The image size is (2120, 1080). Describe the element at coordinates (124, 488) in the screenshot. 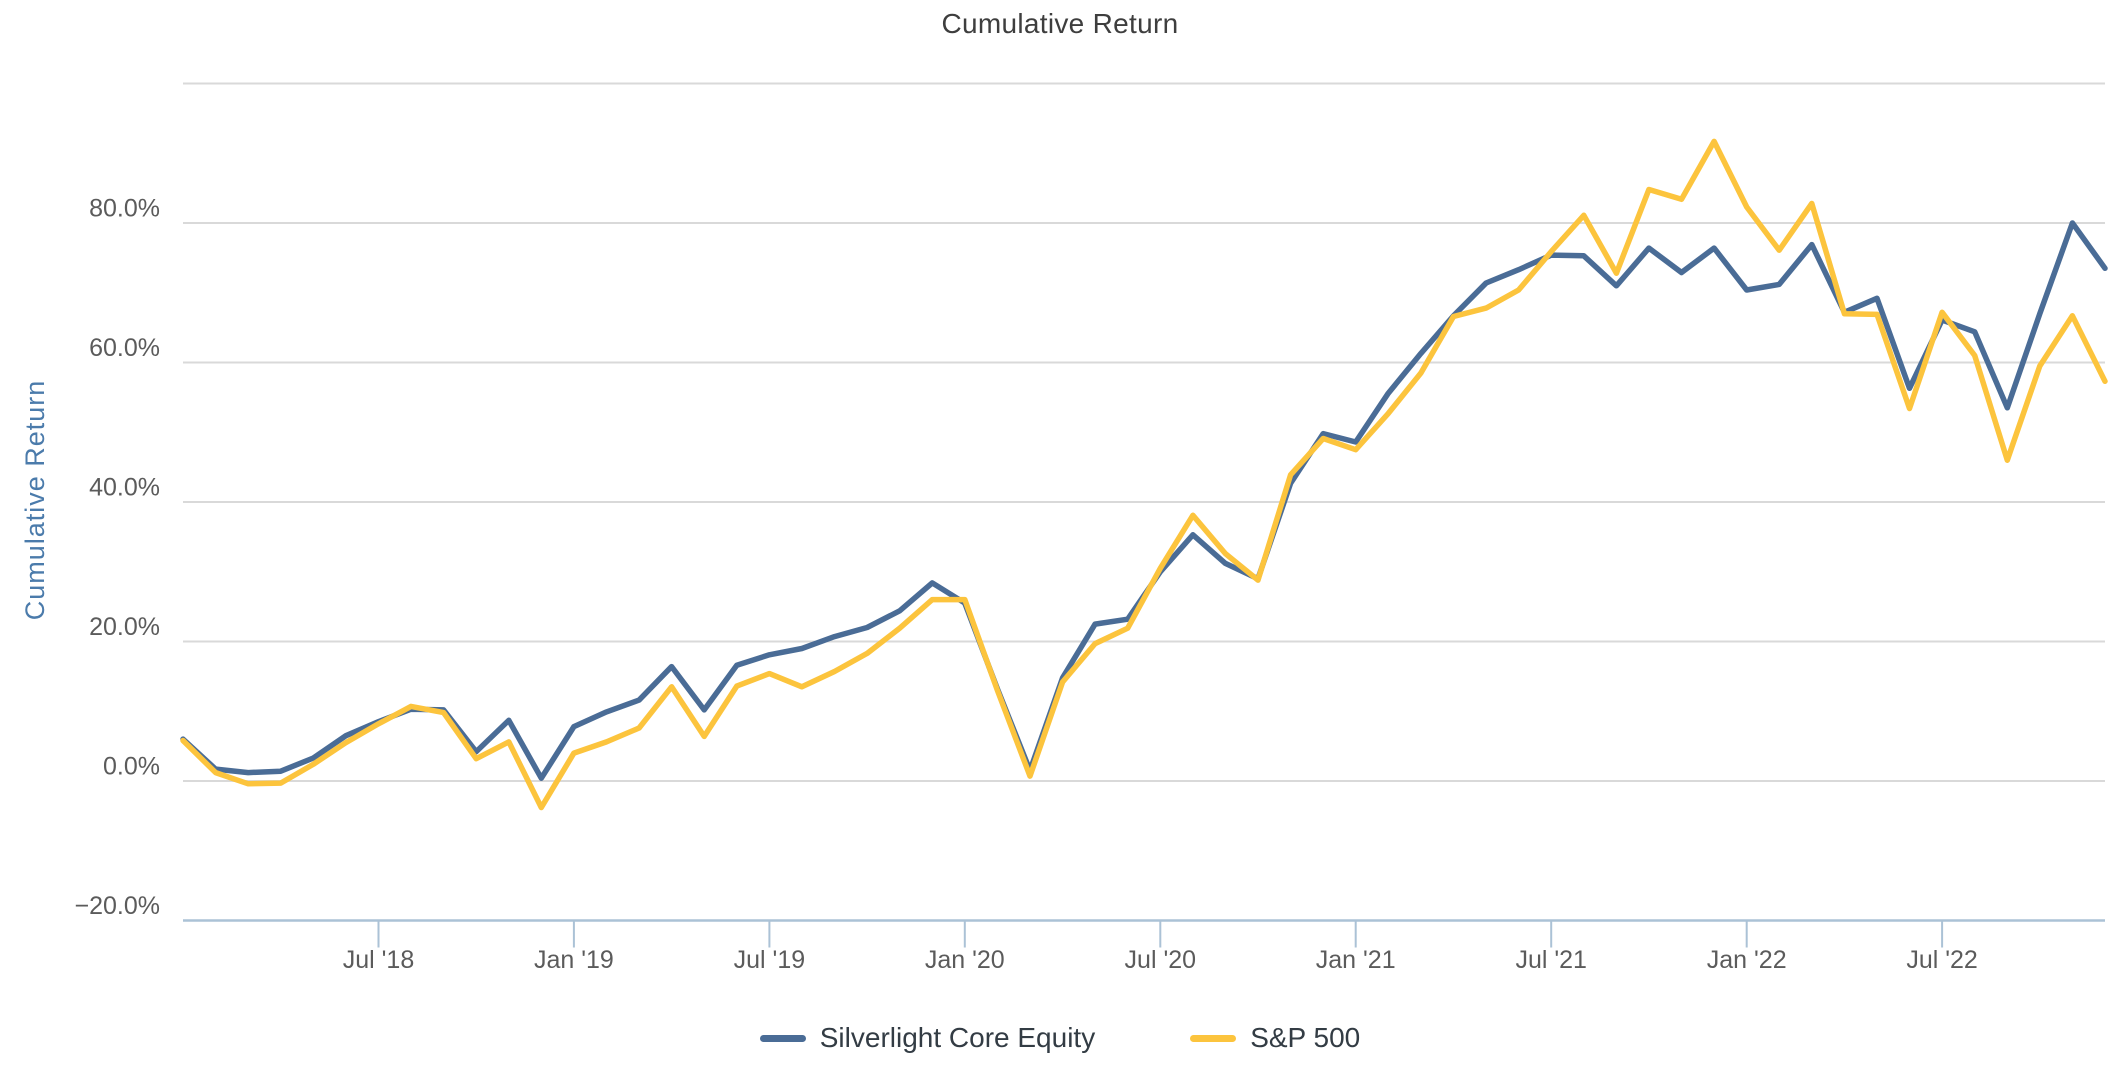

I see `y-tick-label-40: 40.0%` at that location.